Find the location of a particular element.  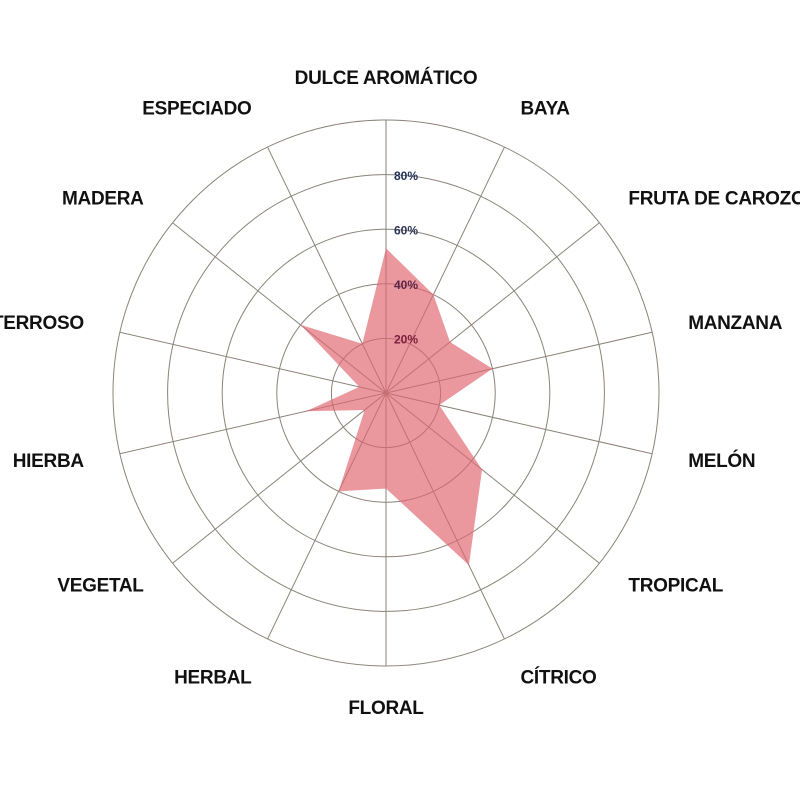

category-label: TERROSO is located at coordinates (42, 323).